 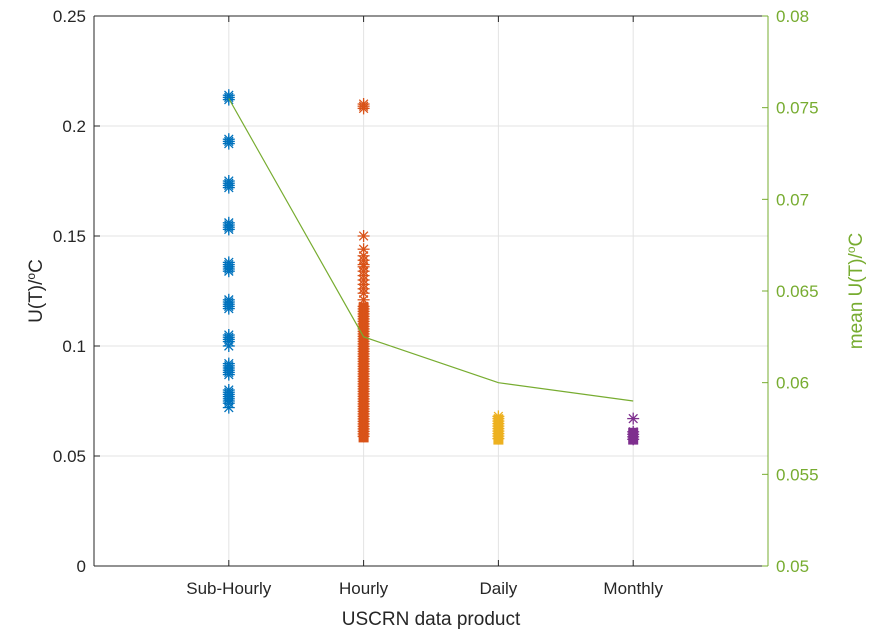 What do you see at coordinates (69, 16) in the screenshot?
I see `y-tick-label-left: 0.25` at bounding box center [69, 16].